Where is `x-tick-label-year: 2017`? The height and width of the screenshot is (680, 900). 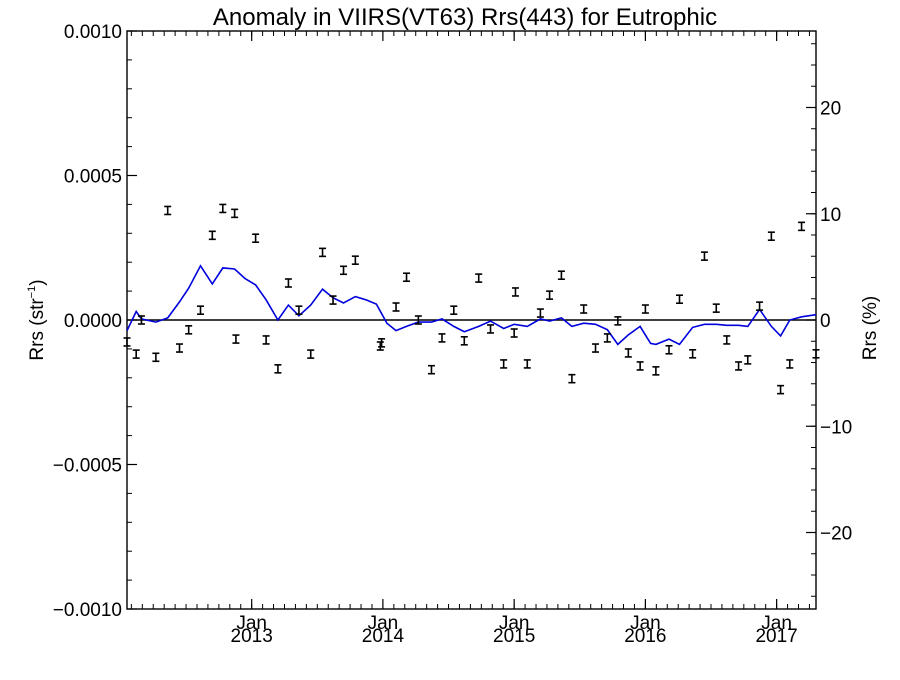
x-tick-label-year: 2017 is located at coordinates (776, 636).